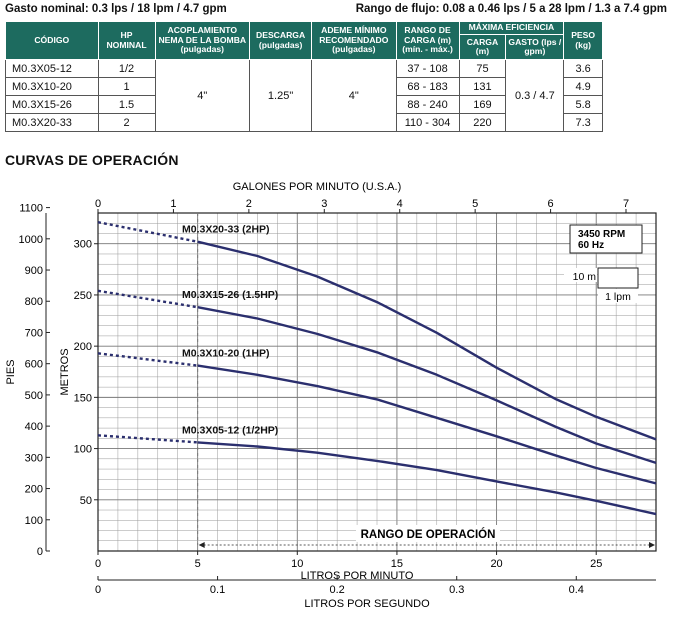  What do you see at coordinates (427, 122) in the screenshot?
I see `rango-cell: 110 - 304` at bounding box center [427, 122].